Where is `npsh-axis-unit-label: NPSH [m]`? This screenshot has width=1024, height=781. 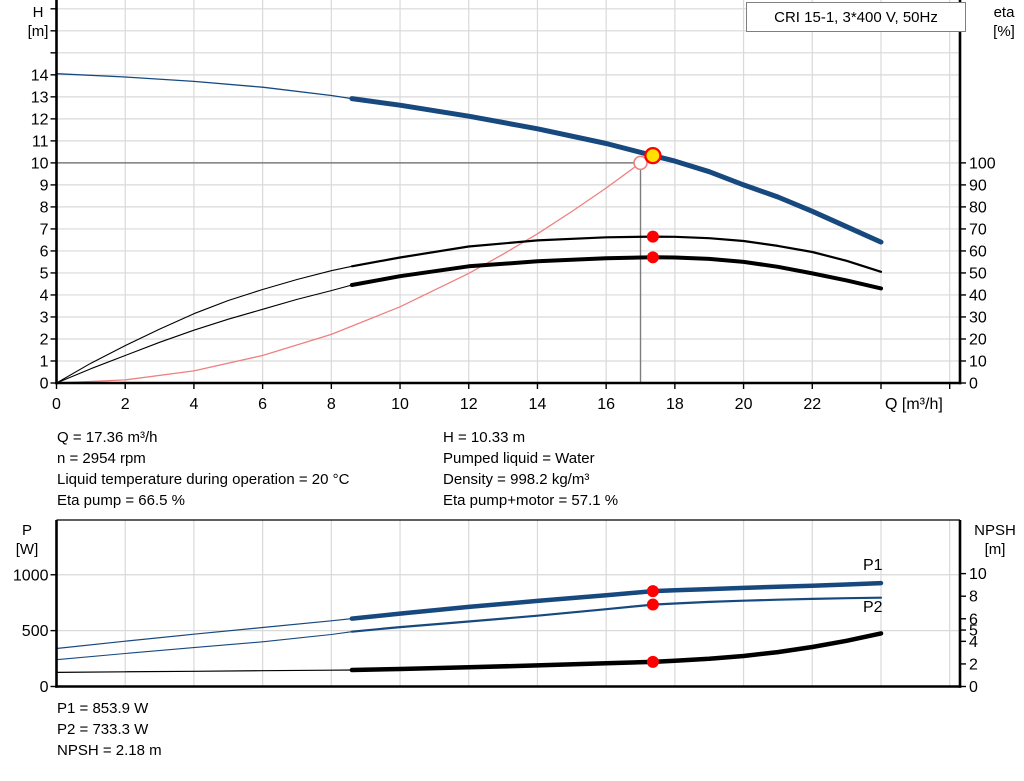 npsh-axis-unit-label: NPSH [m] is located at coordinates (995, 540).